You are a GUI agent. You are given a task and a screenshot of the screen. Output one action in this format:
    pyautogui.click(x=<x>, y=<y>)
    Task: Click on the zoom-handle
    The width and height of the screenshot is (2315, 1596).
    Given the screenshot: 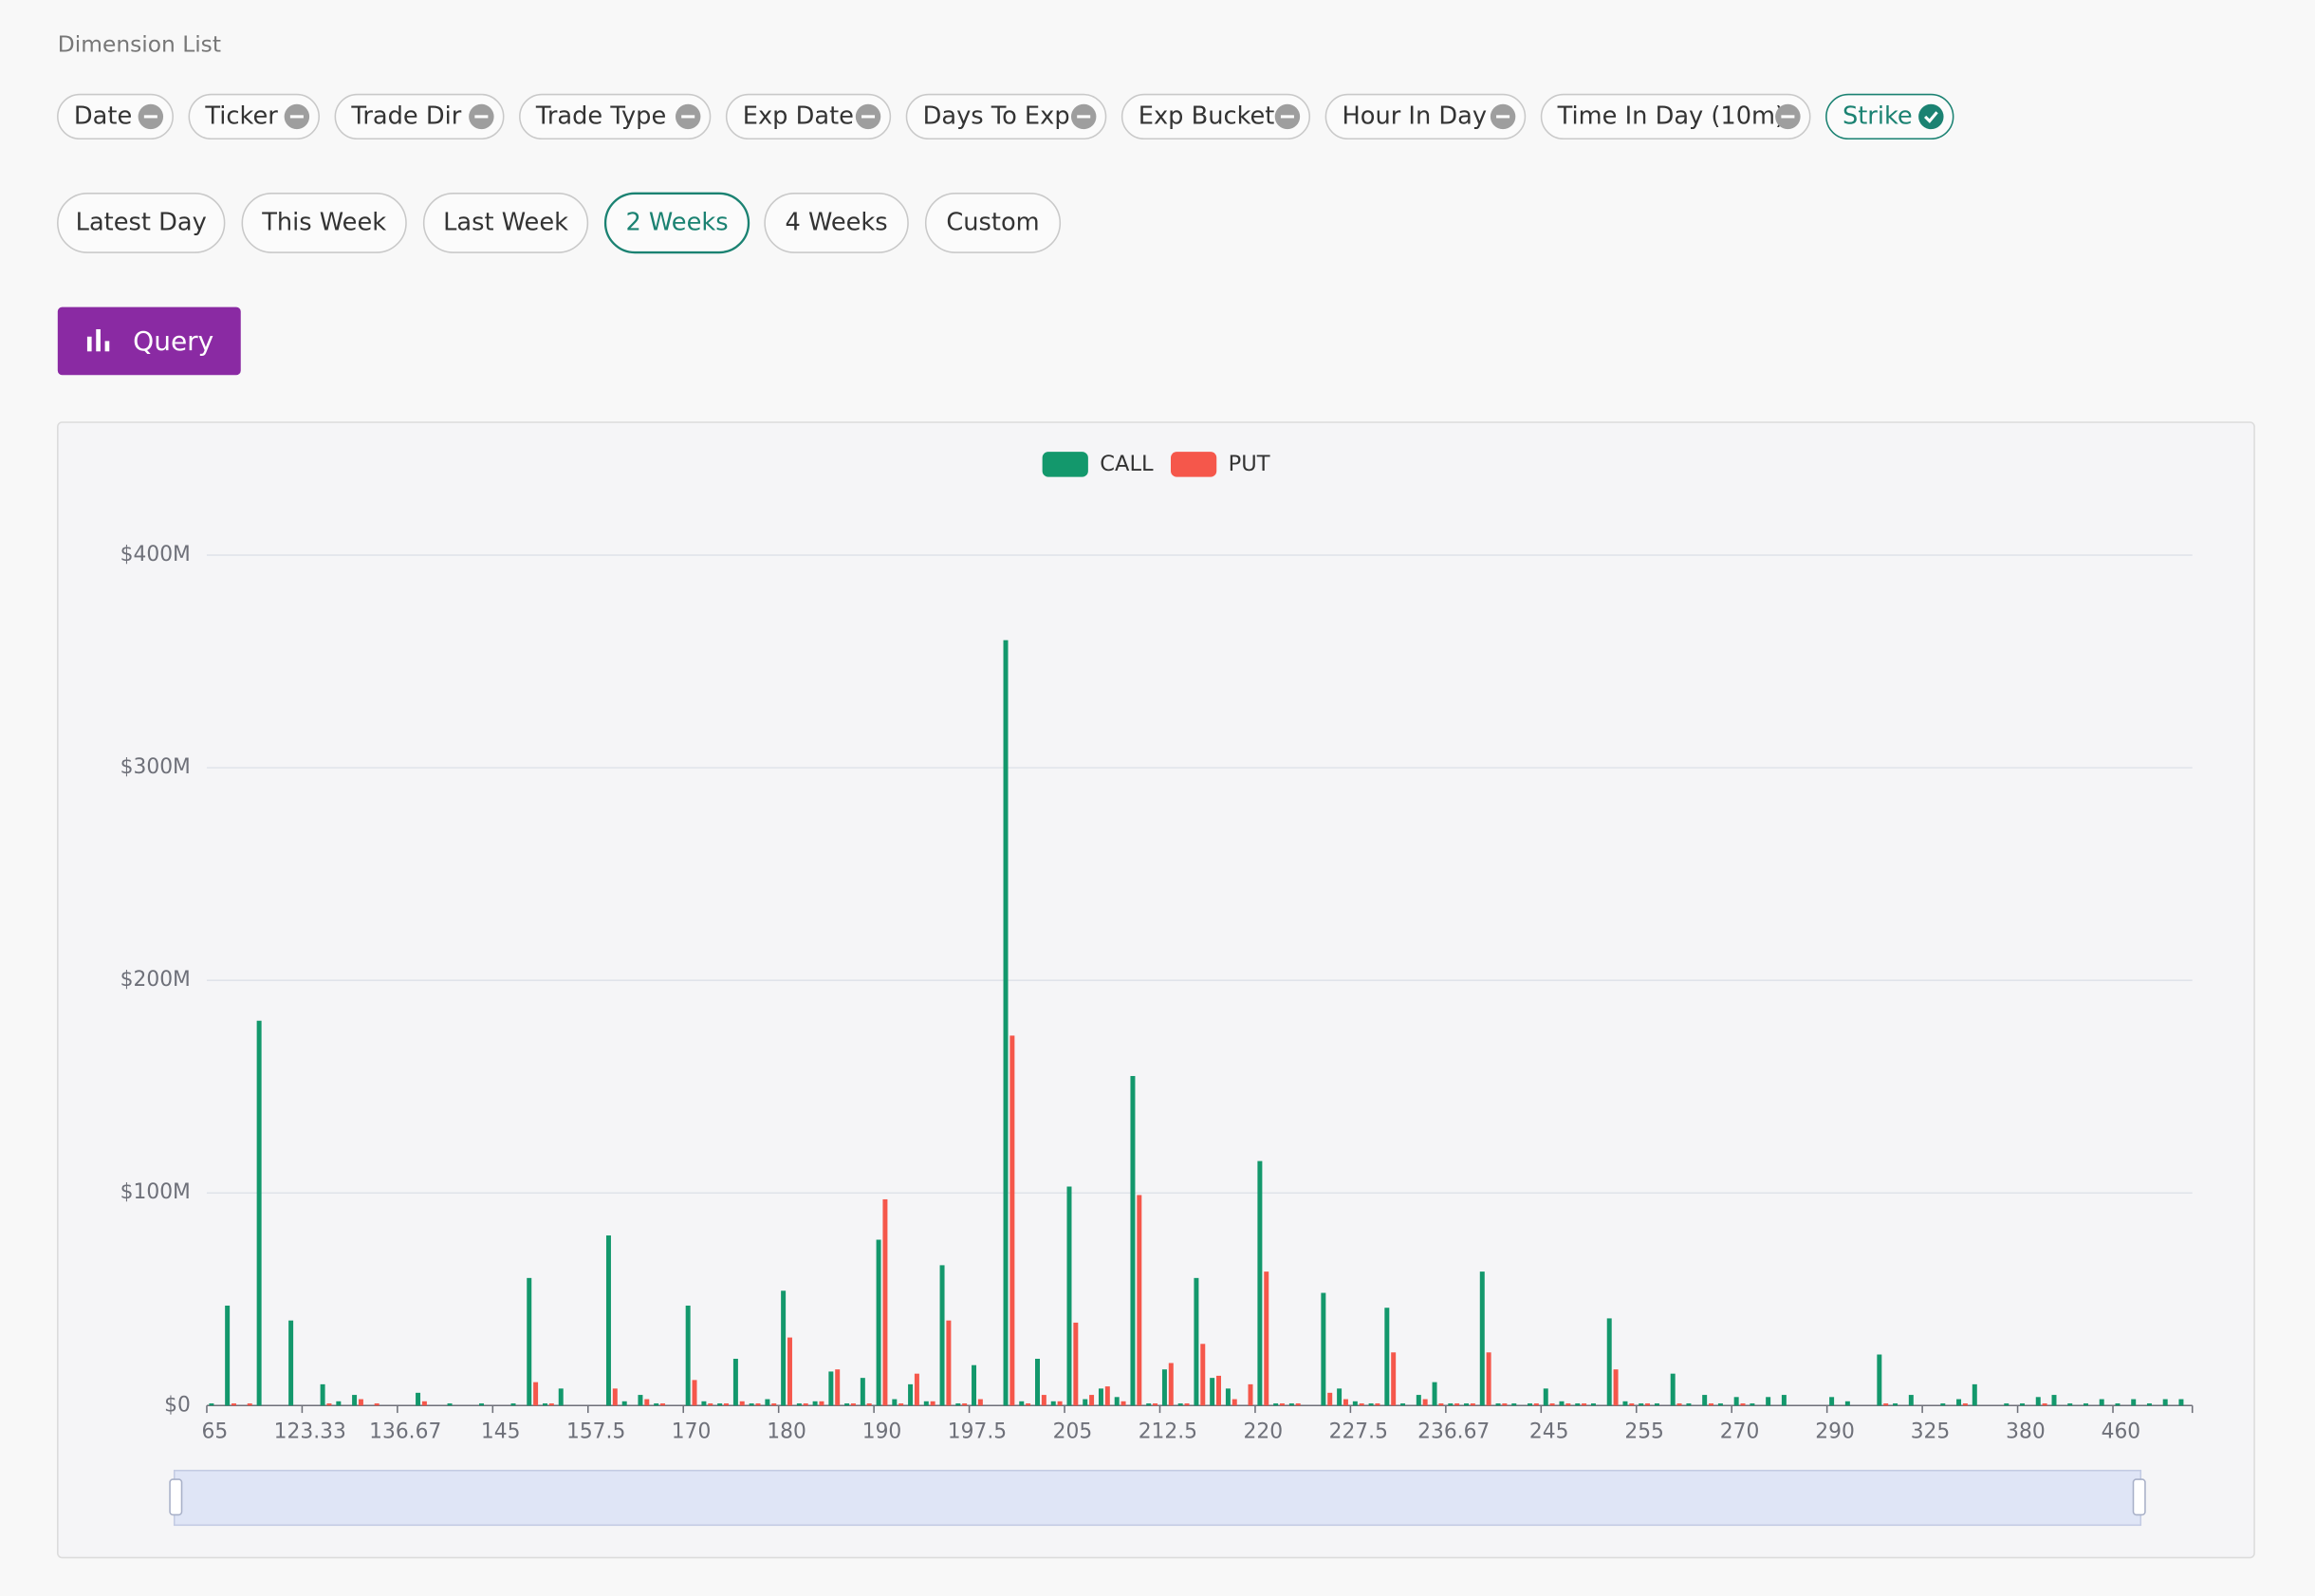 What is the action you would take?
    pyautogui.click(x=176, y=1497)
    